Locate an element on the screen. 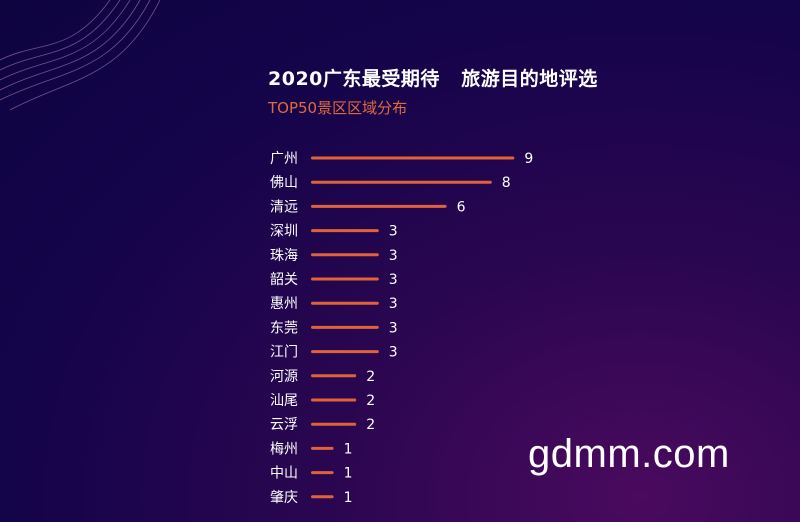 The width and height of the screenshot is (800, 522). value-label: 8 is located at coordinates (506, 183).